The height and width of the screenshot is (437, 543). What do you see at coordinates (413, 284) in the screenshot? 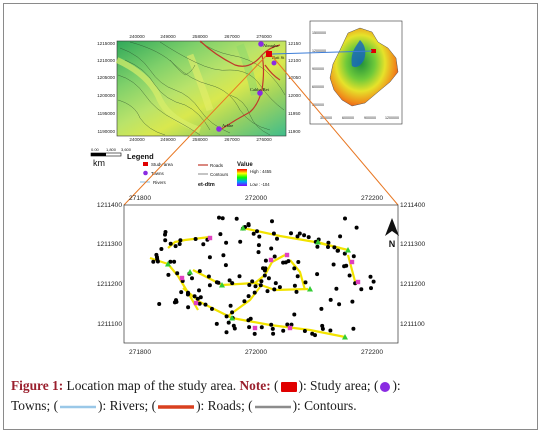
I see `detail-y-tick-right: 1211200` at bounding box center [413, 284].